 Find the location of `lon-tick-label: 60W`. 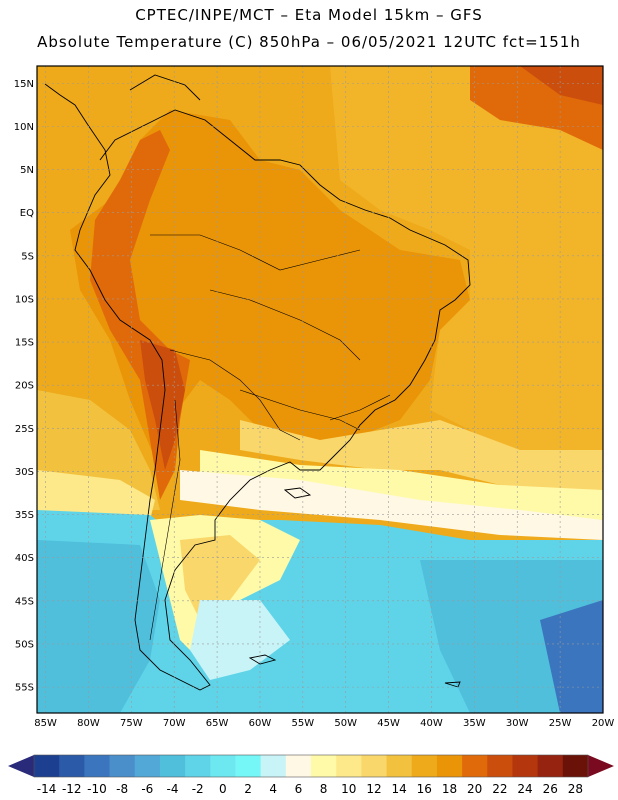

lon-tick-label: 60W is located at coordinates (260, 723).